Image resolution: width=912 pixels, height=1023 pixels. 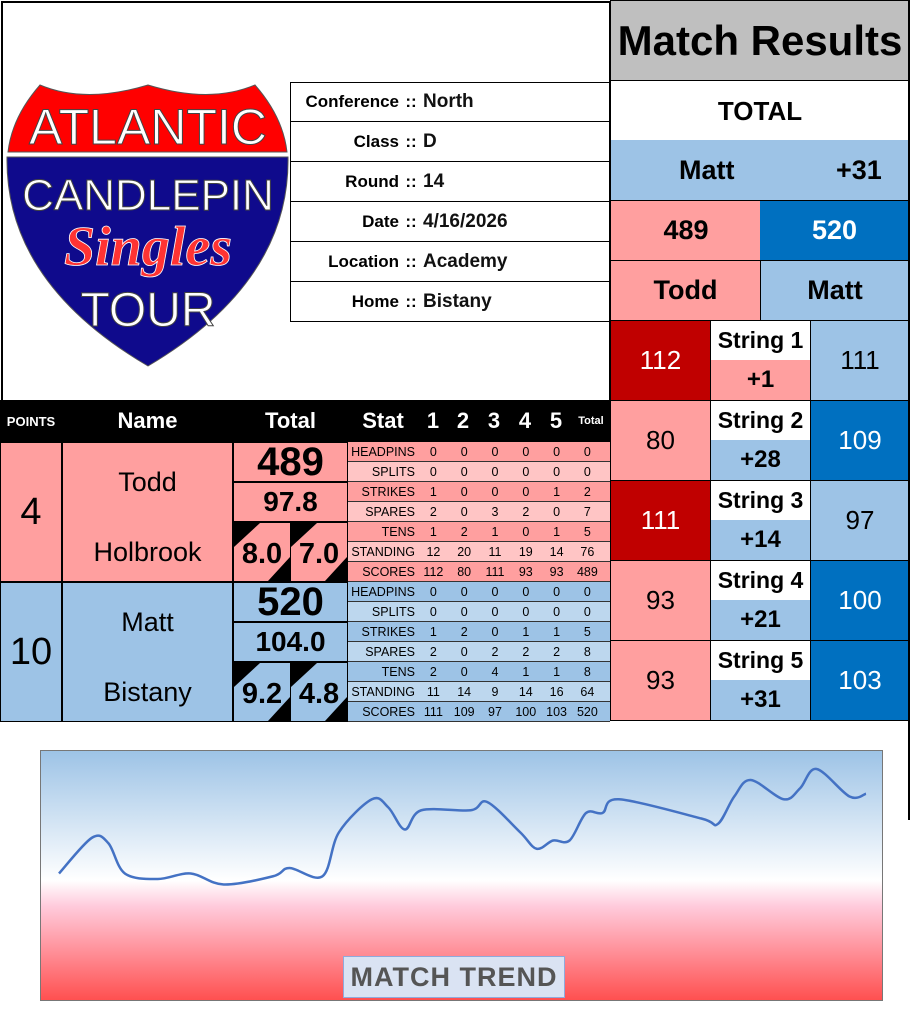 I want to click on logo-line3: Singles, so click(x=148, y=247).